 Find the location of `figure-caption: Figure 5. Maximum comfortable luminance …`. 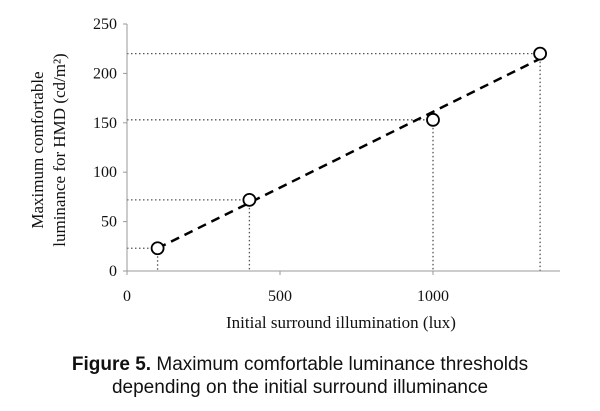

figure-caption: Figure 5. Maximum comfortable luminance … is located at coordinates (300, 376).